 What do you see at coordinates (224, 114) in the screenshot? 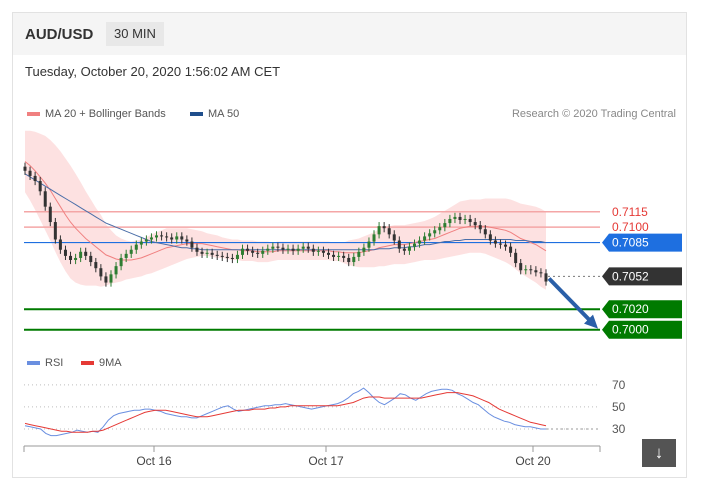
I see `ma50-label: MA 50` at bounding box center [224, 114].